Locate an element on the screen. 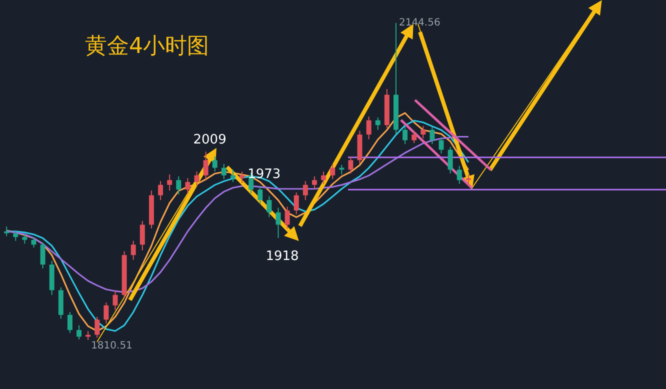 The height and width of the screenshot is (389, 666). annotation: 2009 is located at coordinates (209, 140).